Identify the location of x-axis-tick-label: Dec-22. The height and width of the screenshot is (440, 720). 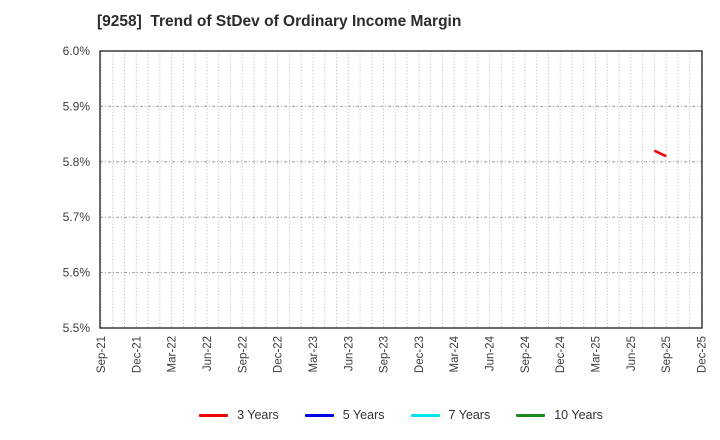
(279, 354).